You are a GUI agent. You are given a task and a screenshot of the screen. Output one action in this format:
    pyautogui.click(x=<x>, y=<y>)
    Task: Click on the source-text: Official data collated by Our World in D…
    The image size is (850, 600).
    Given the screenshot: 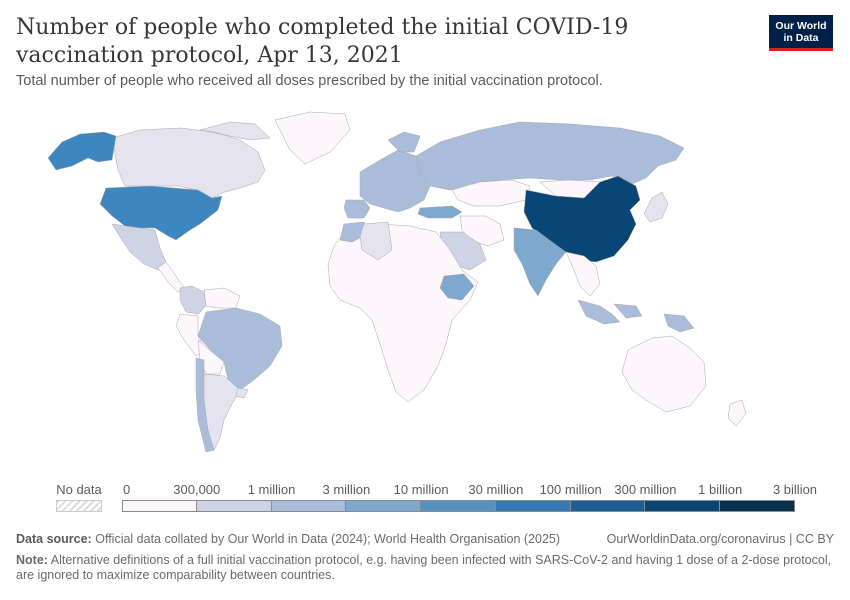 What is the action you would take?
    pyautogui.click(x=328, y=539)
    